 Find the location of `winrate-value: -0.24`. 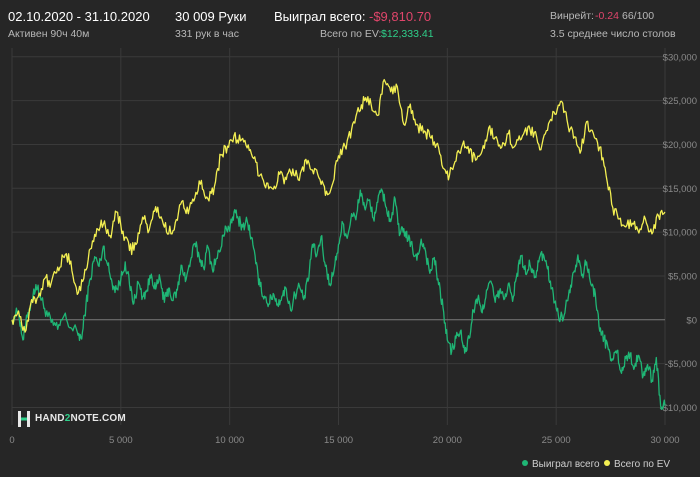

winrate-value: -0.24 is located at coordinates (607, 16).